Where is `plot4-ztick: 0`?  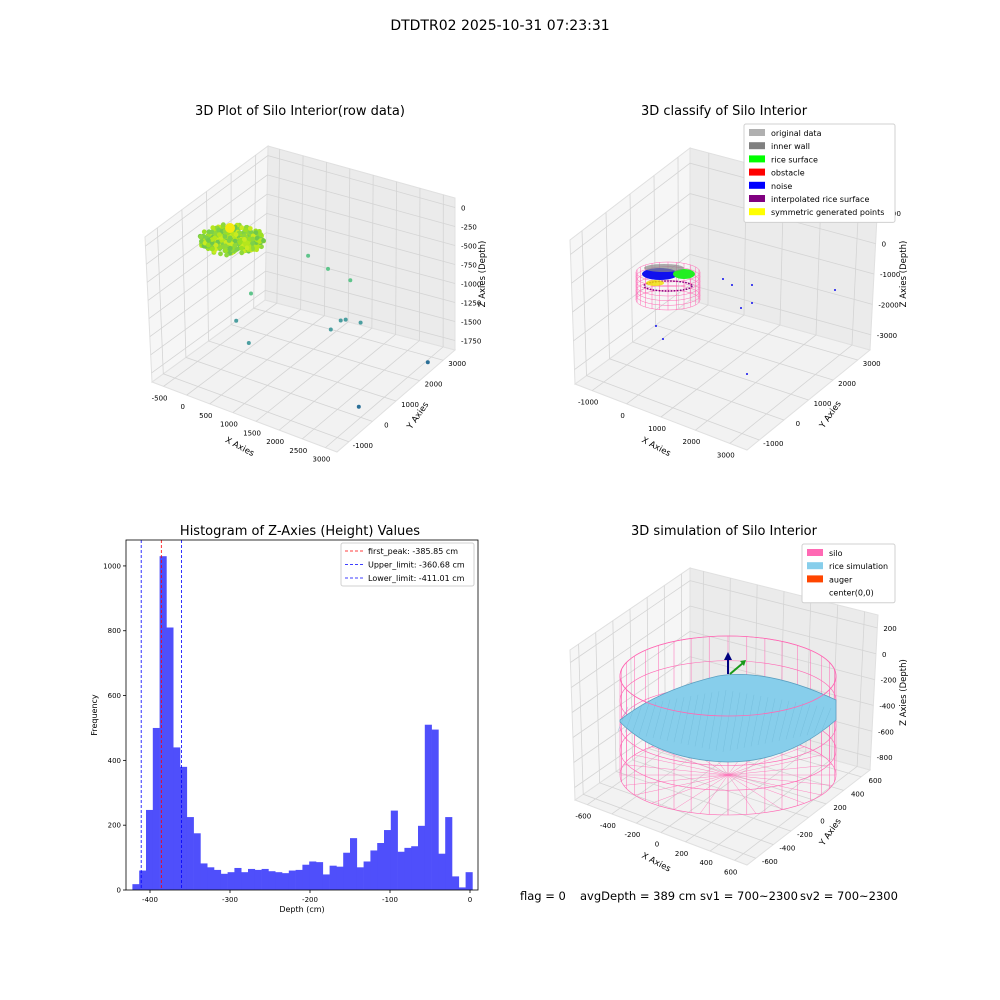
plot4-ztick: 0 is located at coordinates (884, 655).